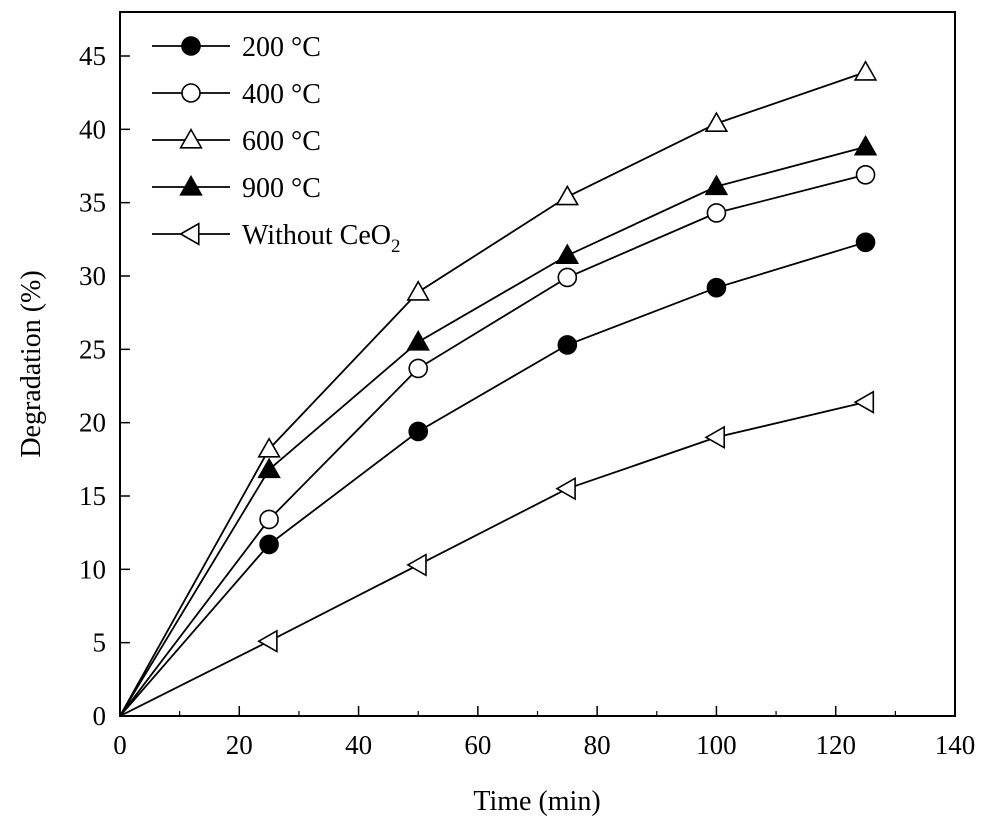  I want to click on legend-label: 400 °C, so click(281, 94).